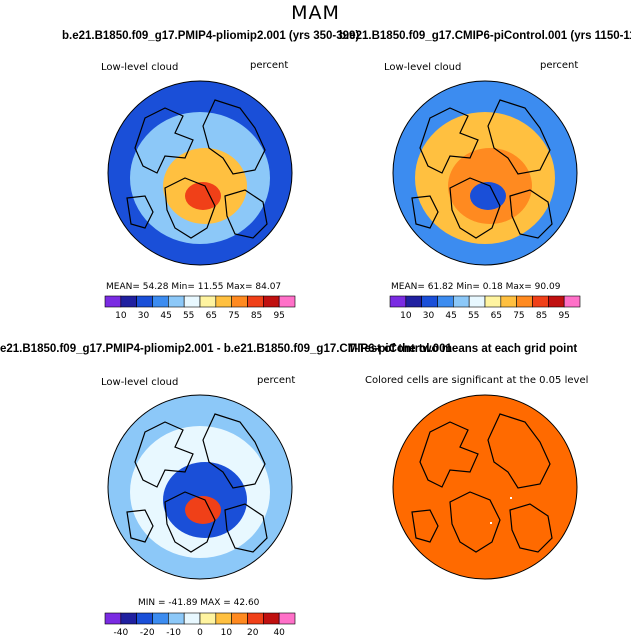  Describe the element at coordinates (194, 287) in the screenshot. I see `stats-top-left: MEAN= 54.28 Min= 11.55 Max= 84.07` at that location.